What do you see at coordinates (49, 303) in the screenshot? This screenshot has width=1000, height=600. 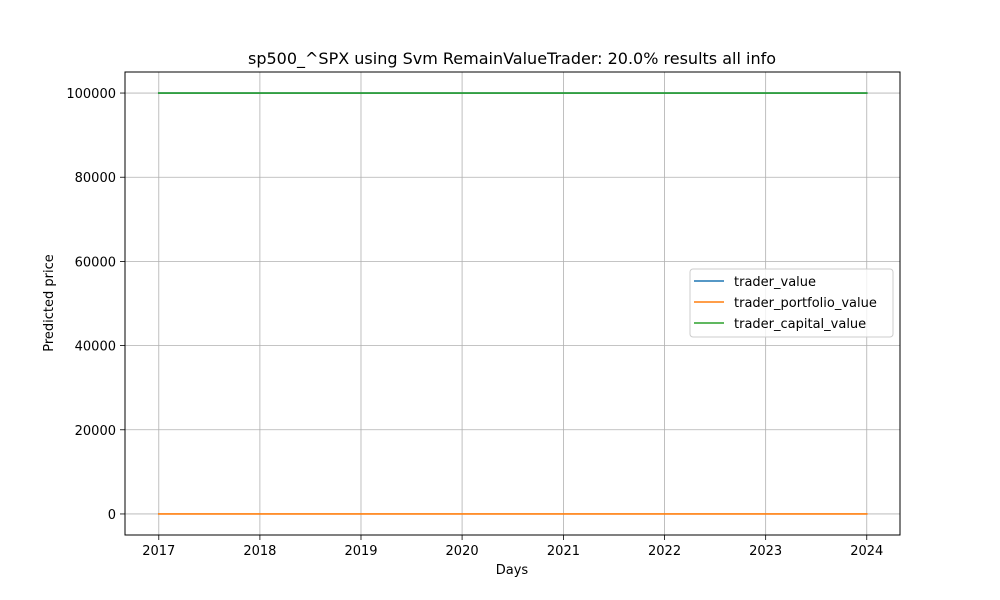 I see `y-axis-title: Predicted price` at bounding box center [49, 303].